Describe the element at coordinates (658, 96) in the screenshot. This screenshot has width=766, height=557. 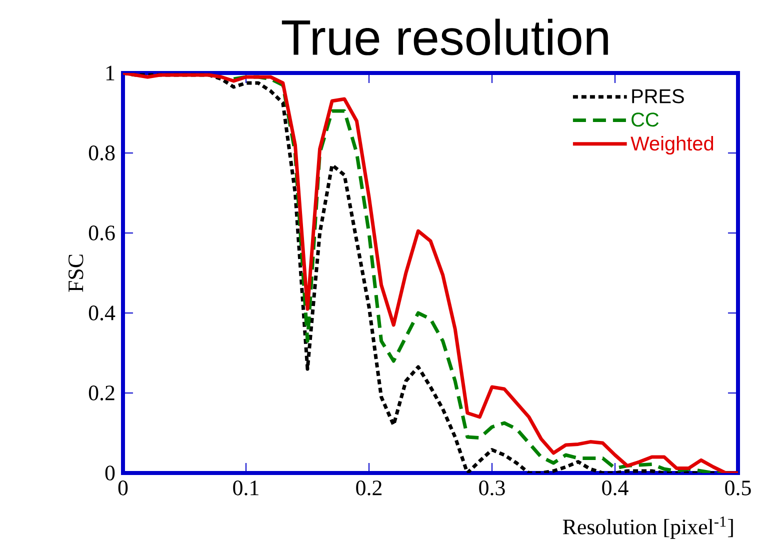
I see `legend-label: PRES` at that location.